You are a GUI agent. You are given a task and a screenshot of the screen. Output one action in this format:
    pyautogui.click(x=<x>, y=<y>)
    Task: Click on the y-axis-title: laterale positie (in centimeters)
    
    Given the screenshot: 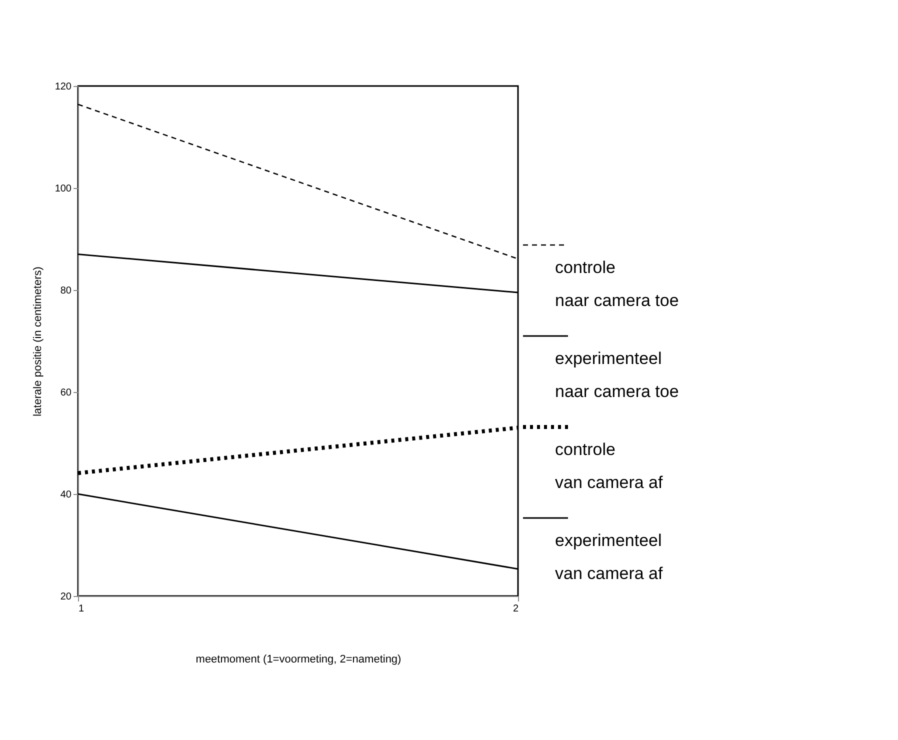 What is the action you would take?
    pyautogui.click(x=38, y=341)
    